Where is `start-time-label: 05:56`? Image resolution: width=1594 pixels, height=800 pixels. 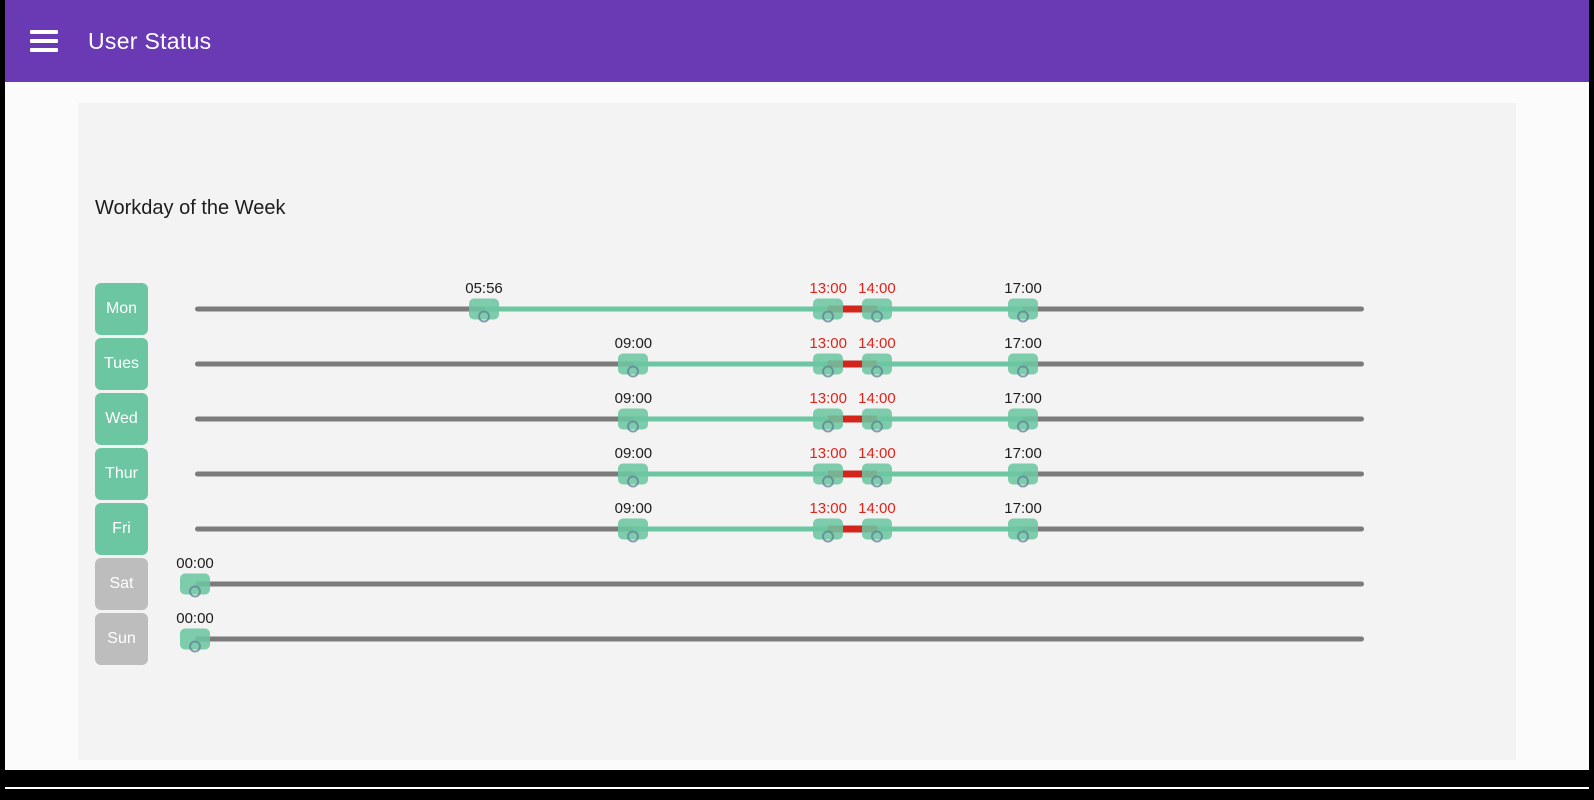
start-time-label: 05:56 is located at coordinates (484, 288).